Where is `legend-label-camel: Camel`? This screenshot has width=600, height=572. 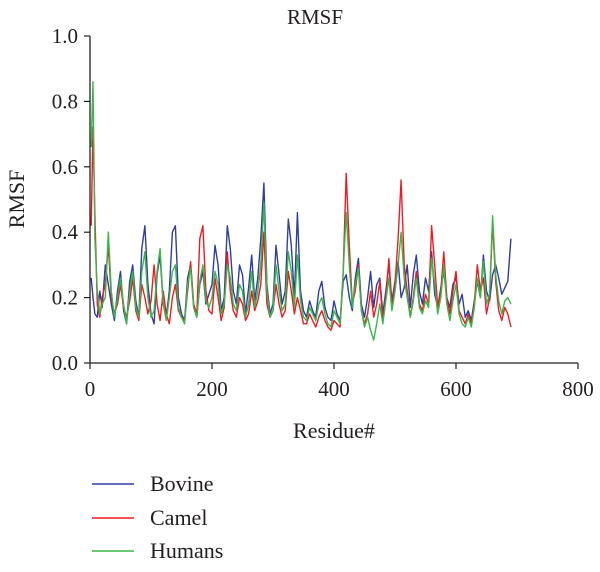
legend-label-camel: Camel is located at coordinates (178, 517).